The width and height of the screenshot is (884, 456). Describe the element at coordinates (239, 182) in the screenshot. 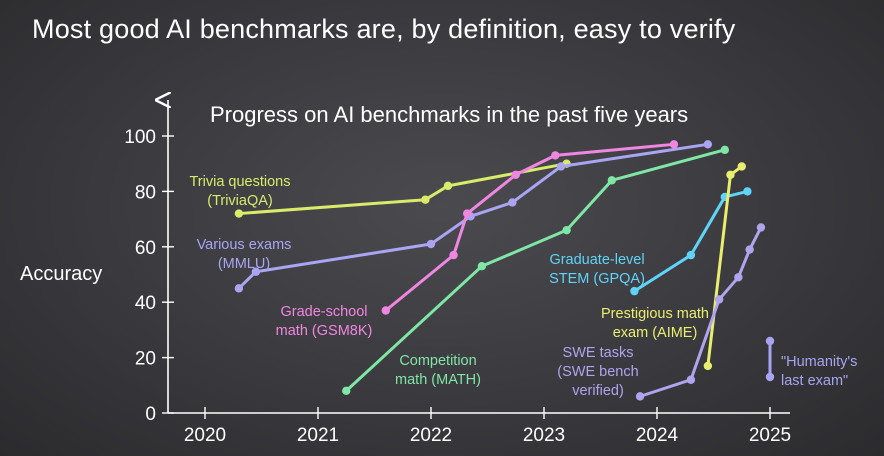

I see `series-label-line: Trivia questions` at that location.